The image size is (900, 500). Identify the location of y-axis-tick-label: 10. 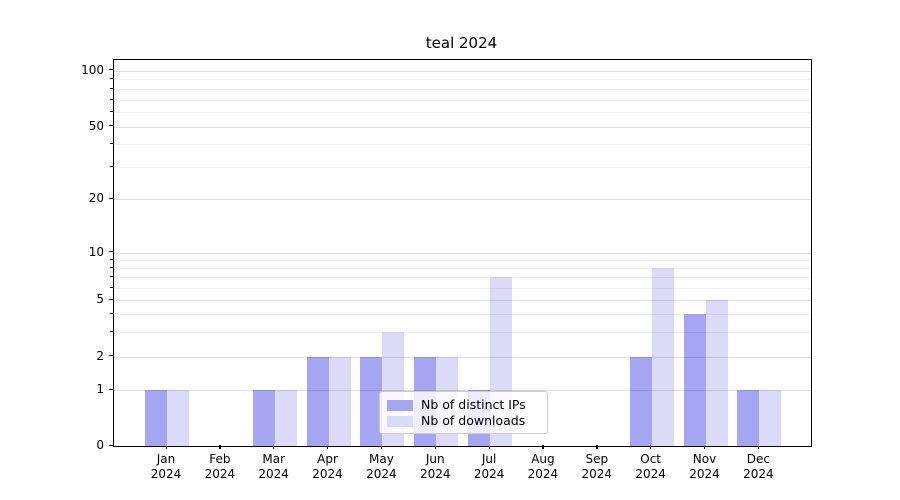
(96, 251).